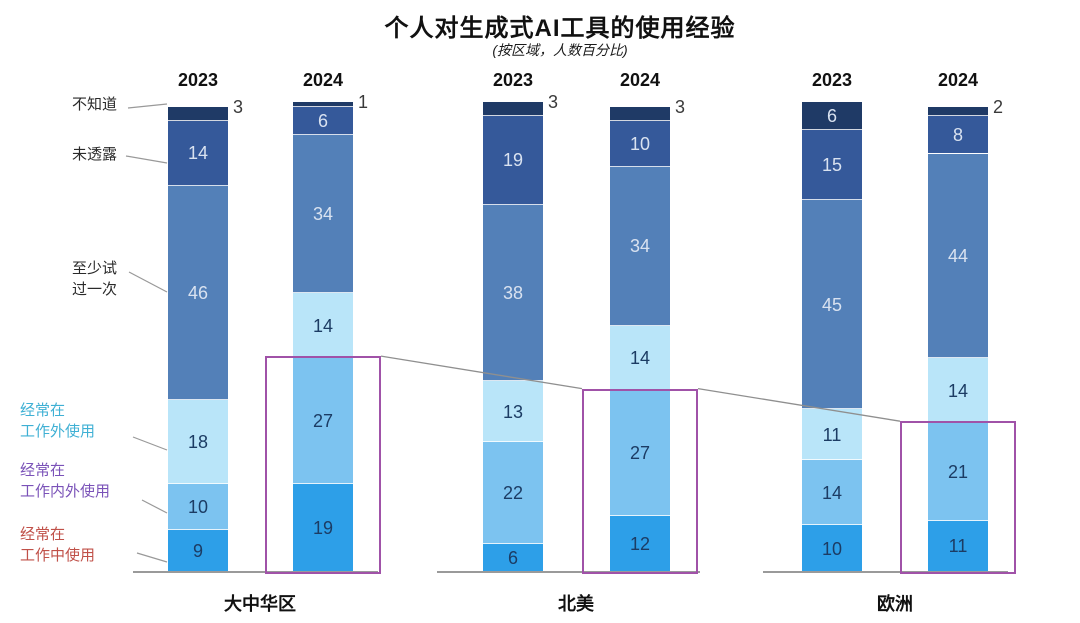 The image size is (1080, 623). I want to click on category-label-tried-at-least-once: 至少试 过一次, so click(94, 279).